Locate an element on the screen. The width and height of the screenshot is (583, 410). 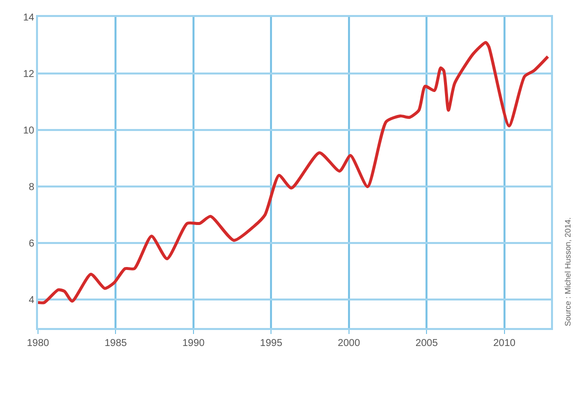
x-tick-label: 2000 is located at coordinates (349, 343).